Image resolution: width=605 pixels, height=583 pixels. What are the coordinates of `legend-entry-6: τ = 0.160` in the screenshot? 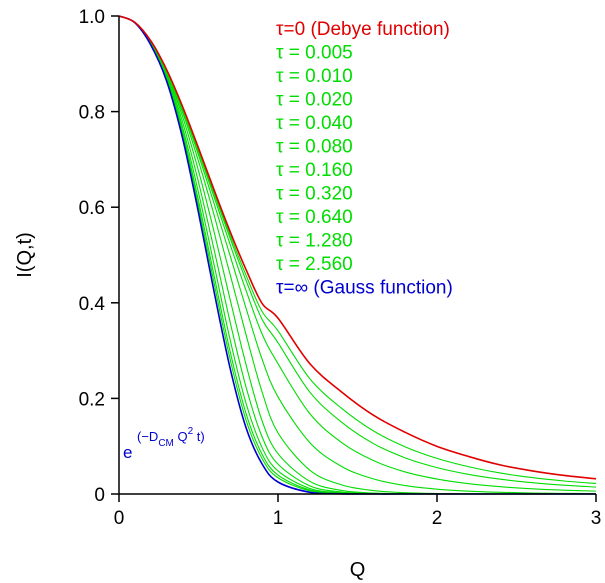 It's located at (314, 170).